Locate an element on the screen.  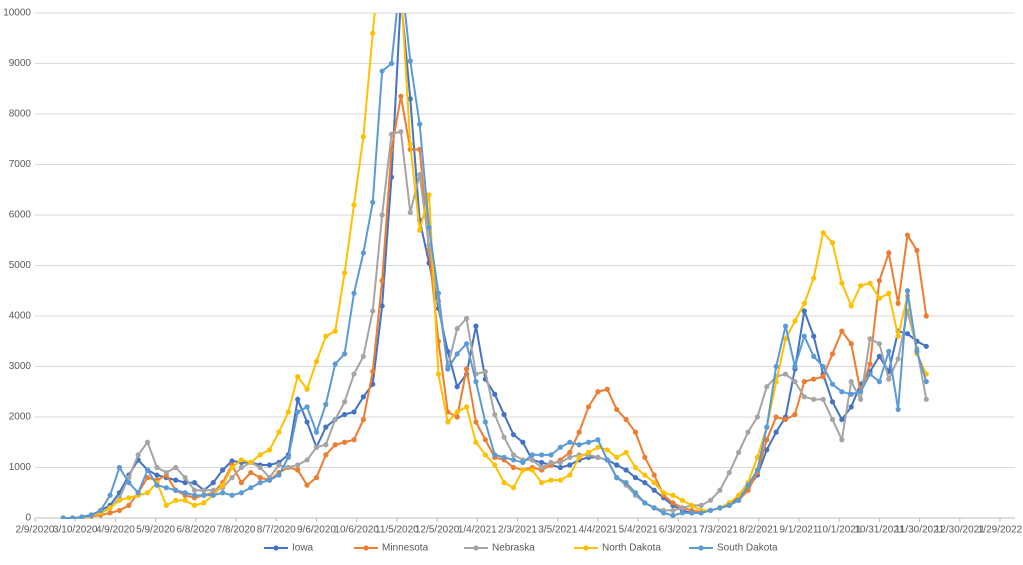
y-tick-label: 6000 is located at coordinates (20, 215).